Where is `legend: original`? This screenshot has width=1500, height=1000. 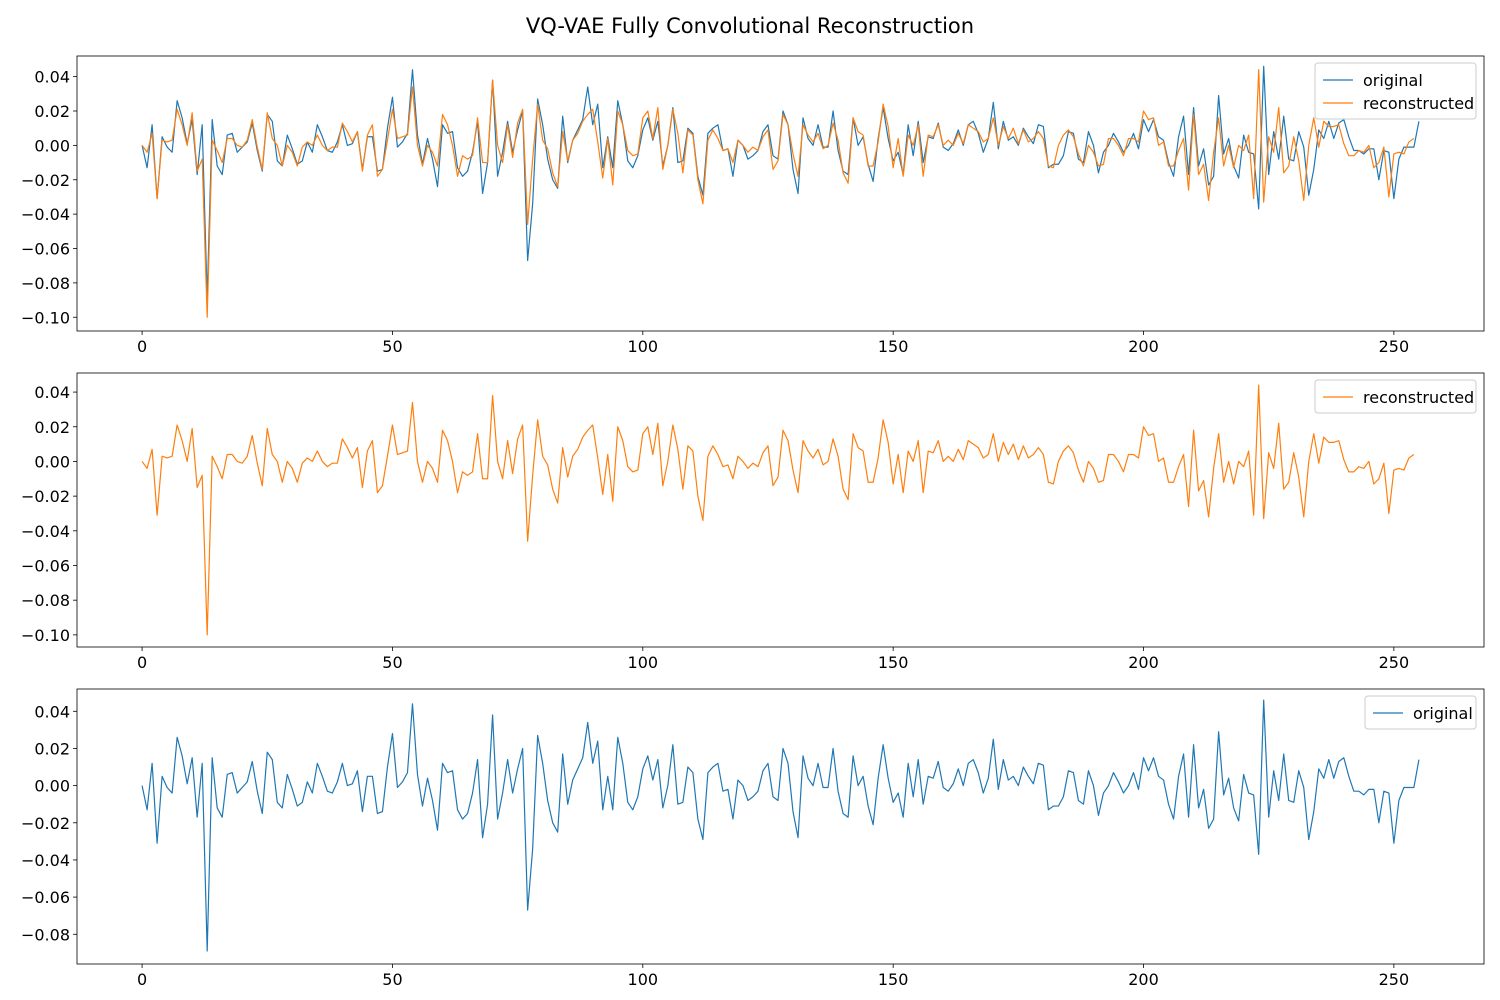
legend: original is located at coordinates (1420, 712).